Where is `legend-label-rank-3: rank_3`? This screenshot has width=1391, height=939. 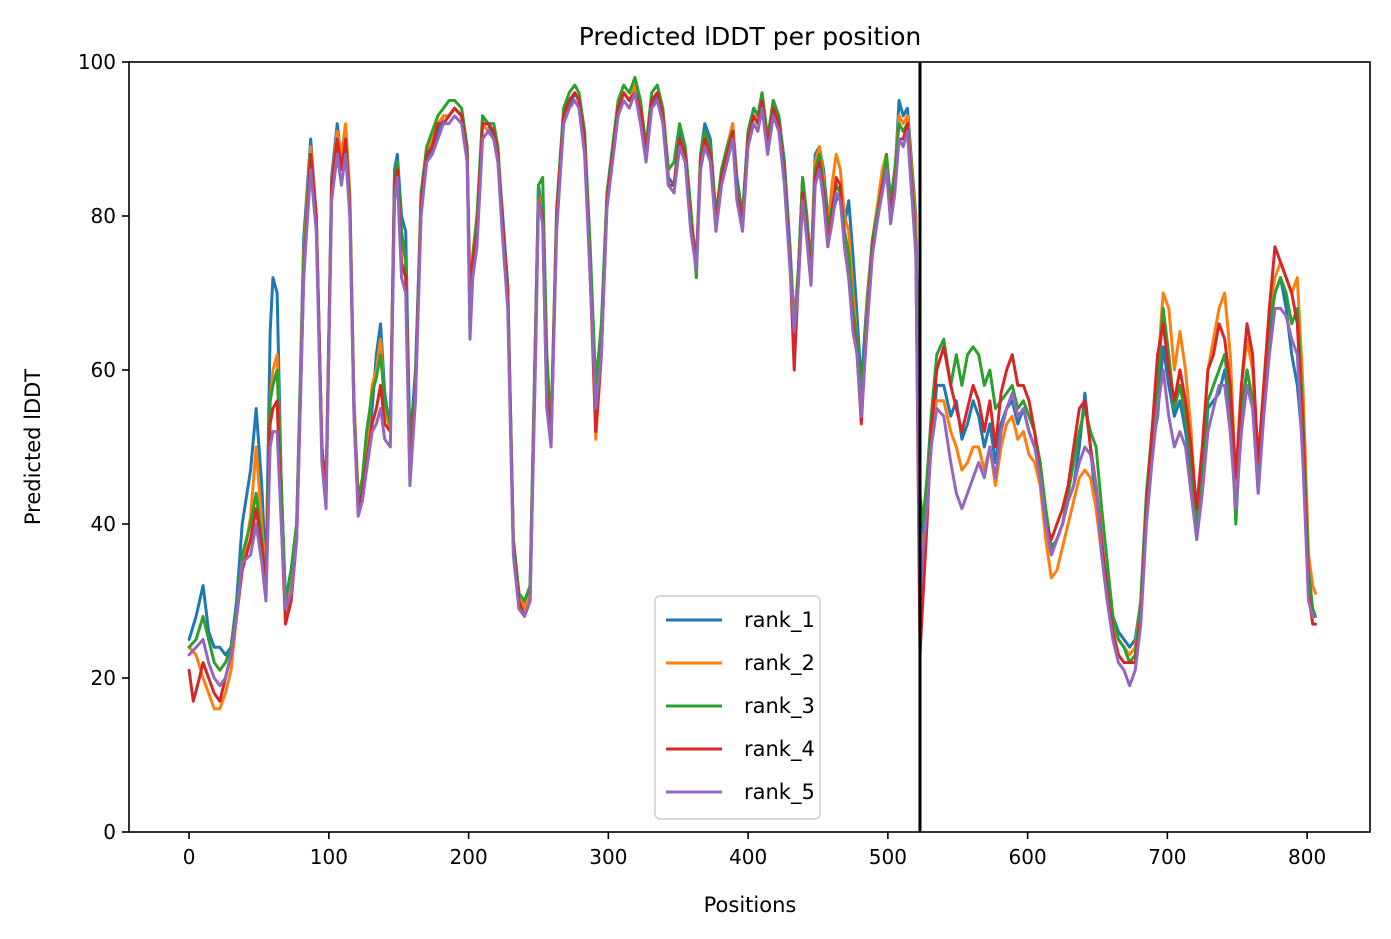
legend-label-rank-3: rank_3 is located at coordinates (779, 706).